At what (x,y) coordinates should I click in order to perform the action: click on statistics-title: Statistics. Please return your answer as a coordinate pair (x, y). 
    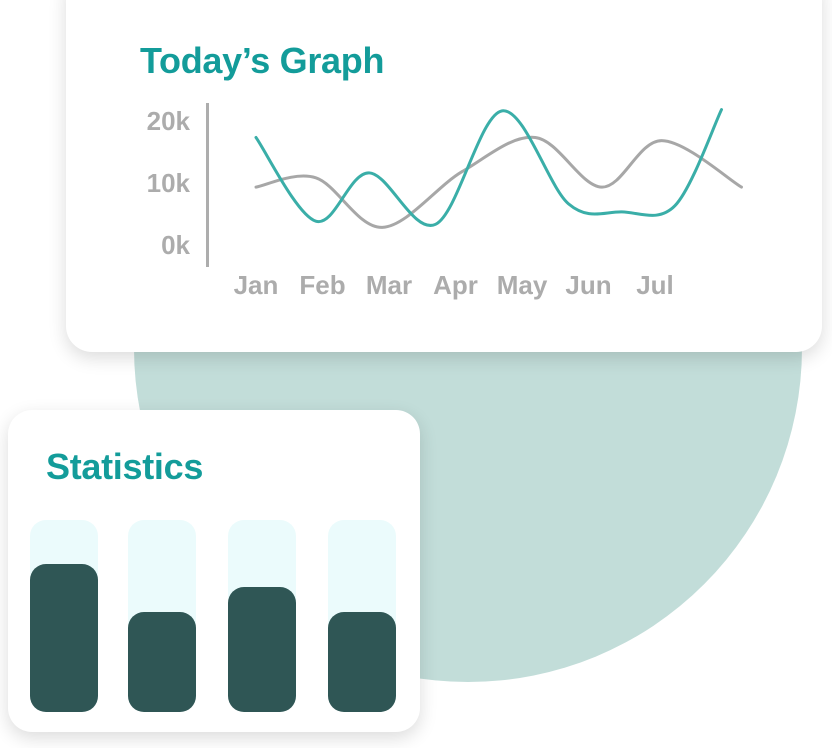
    Looking at the image, I should click on (125, 466).